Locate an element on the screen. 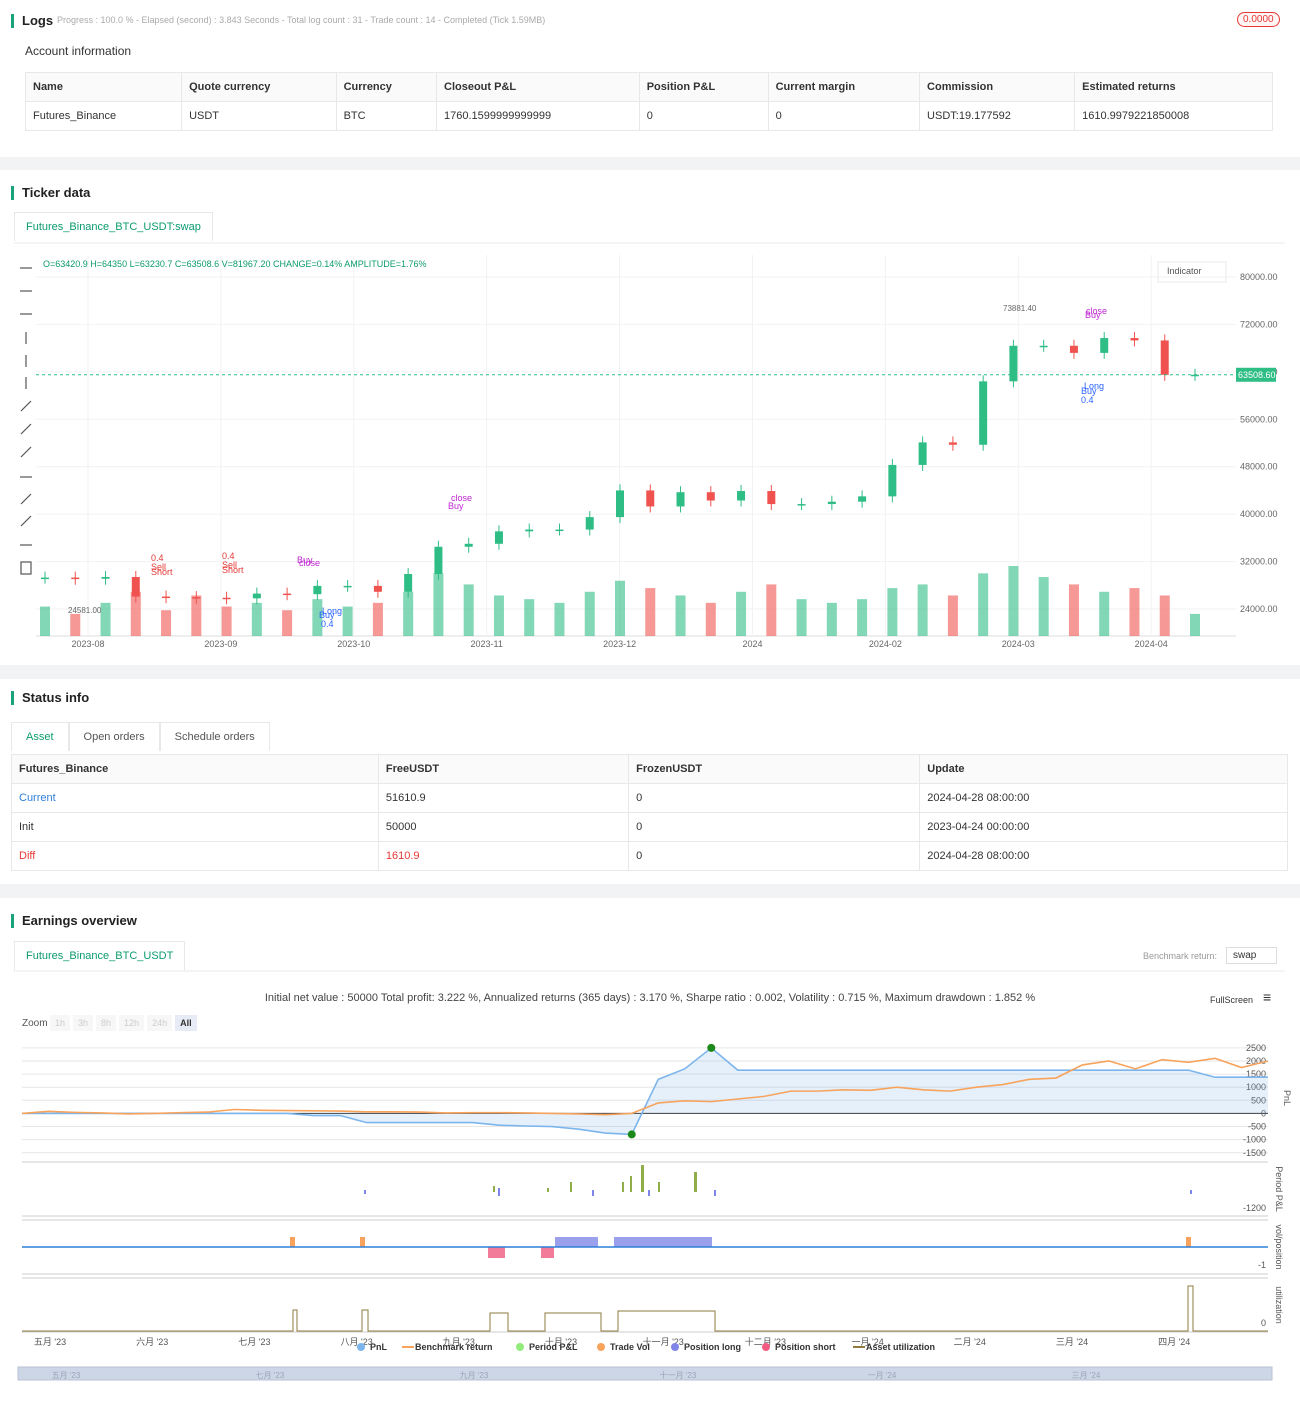 This screenshot has width=1300, height=1403. benchmark-select: swap is located at coordinates (1252, 955).